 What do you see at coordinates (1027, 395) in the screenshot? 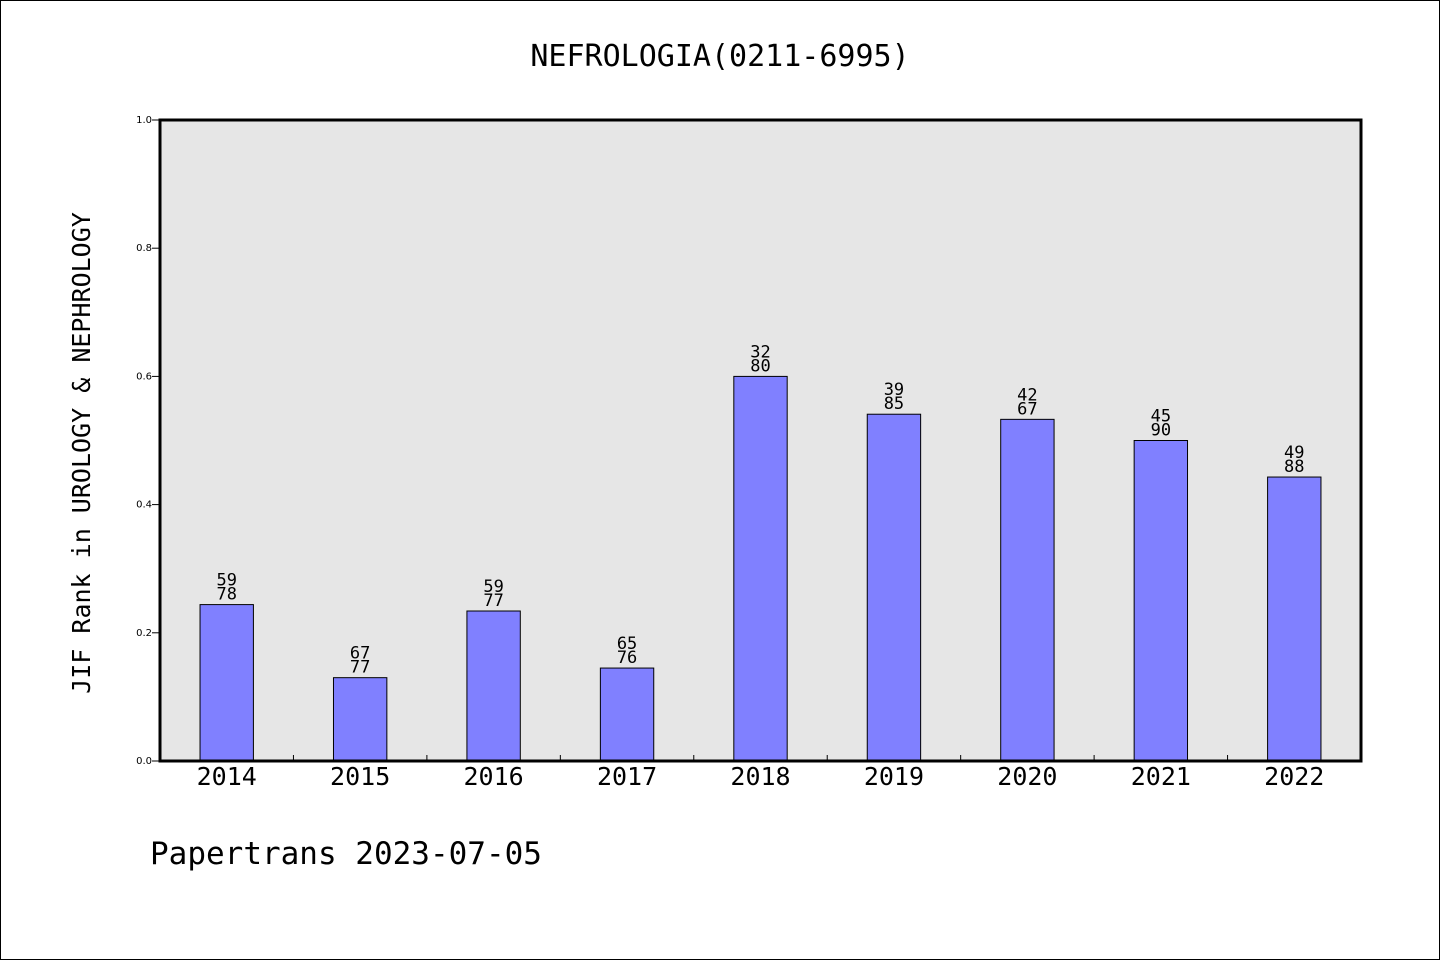
I see `bar-rank-label: 42` at bounding box center [1027, 395].